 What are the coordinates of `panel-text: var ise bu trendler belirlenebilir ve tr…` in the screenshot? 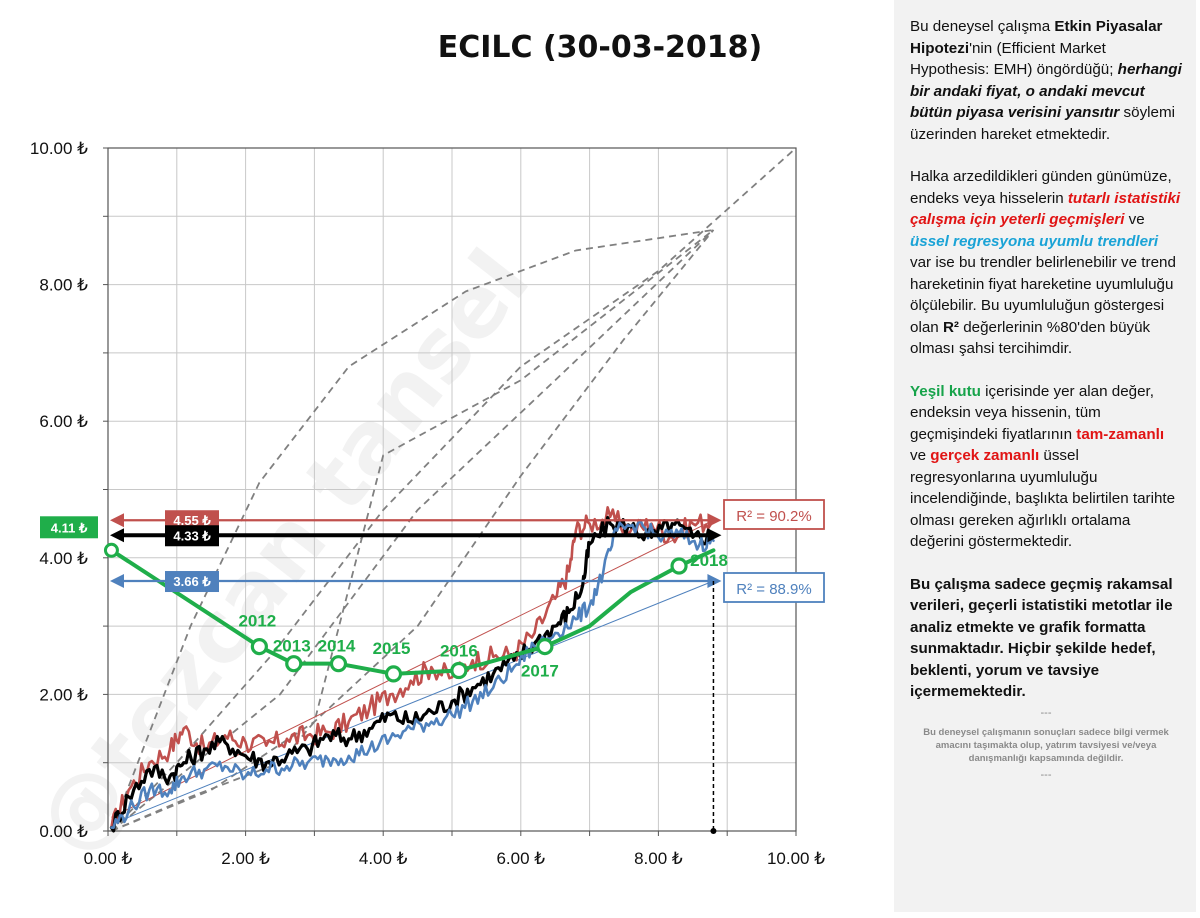 It's located at (1043, 295).